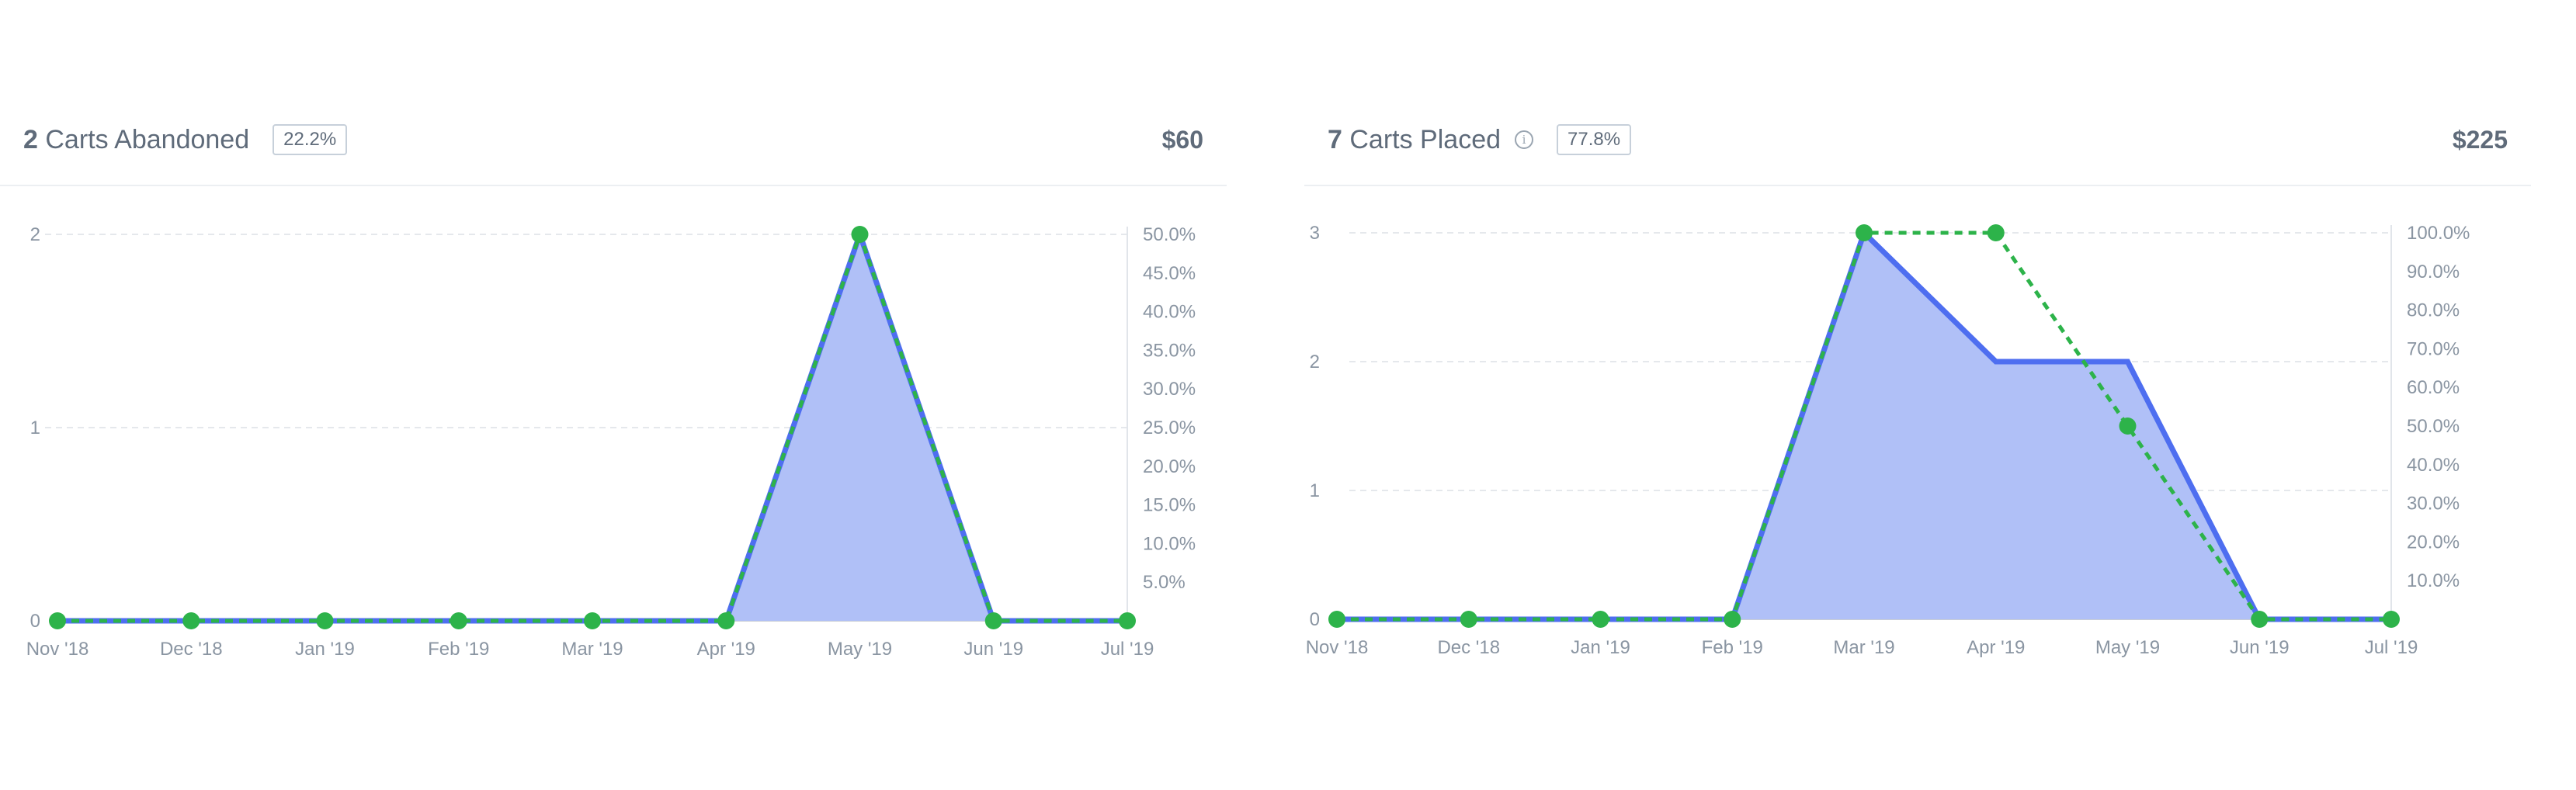  I want to click on y2-tick-label: 100.0%, so click(2438, 233).